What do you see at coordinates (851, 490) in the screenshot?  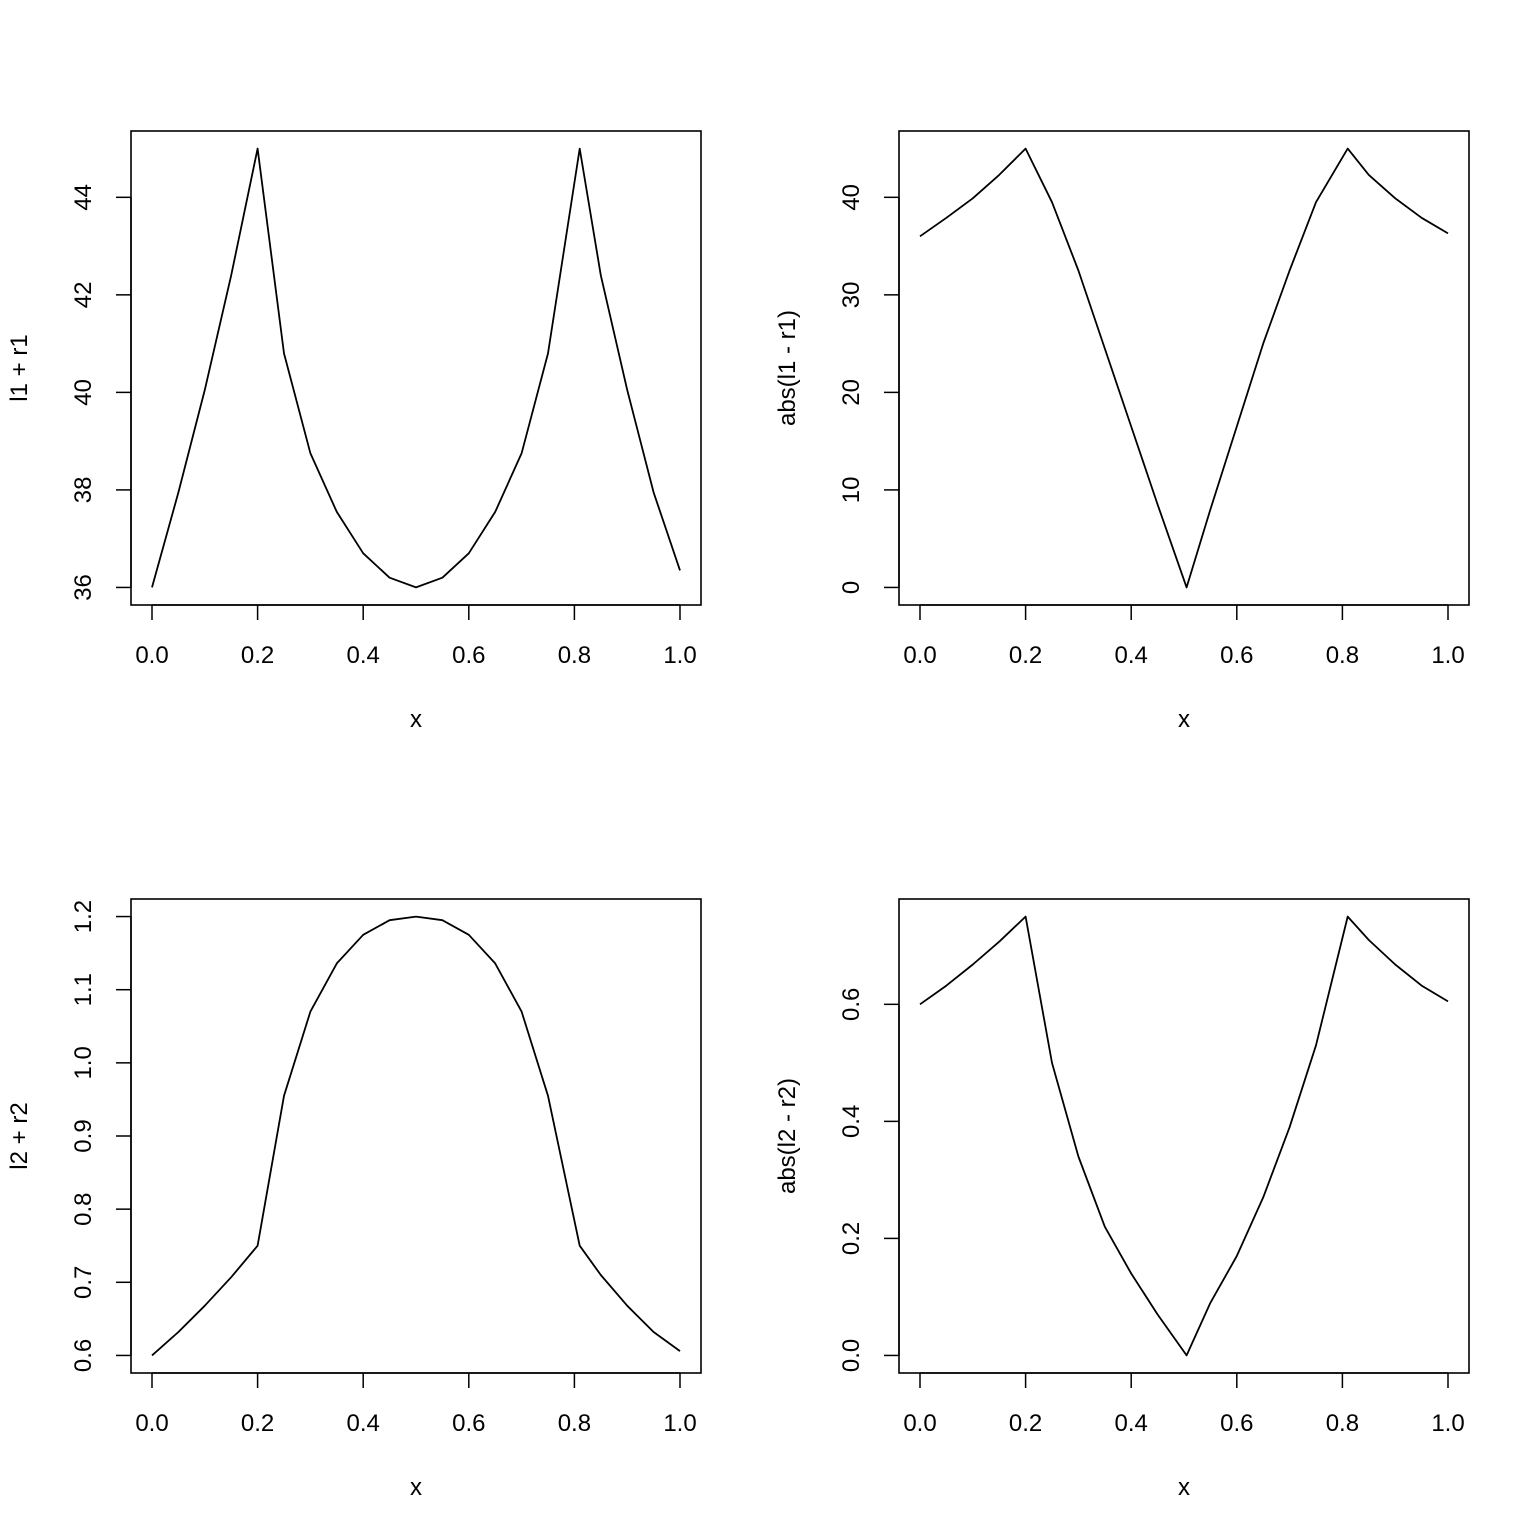 I see `y-tick-label: 10` at bounding box center [851, 490].